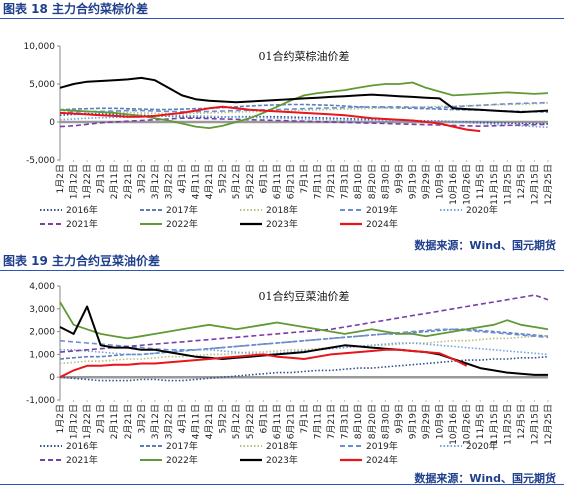 The width and height of the screenshot is (564, 486). I want to click on series-line-2016, so click(304, 368).